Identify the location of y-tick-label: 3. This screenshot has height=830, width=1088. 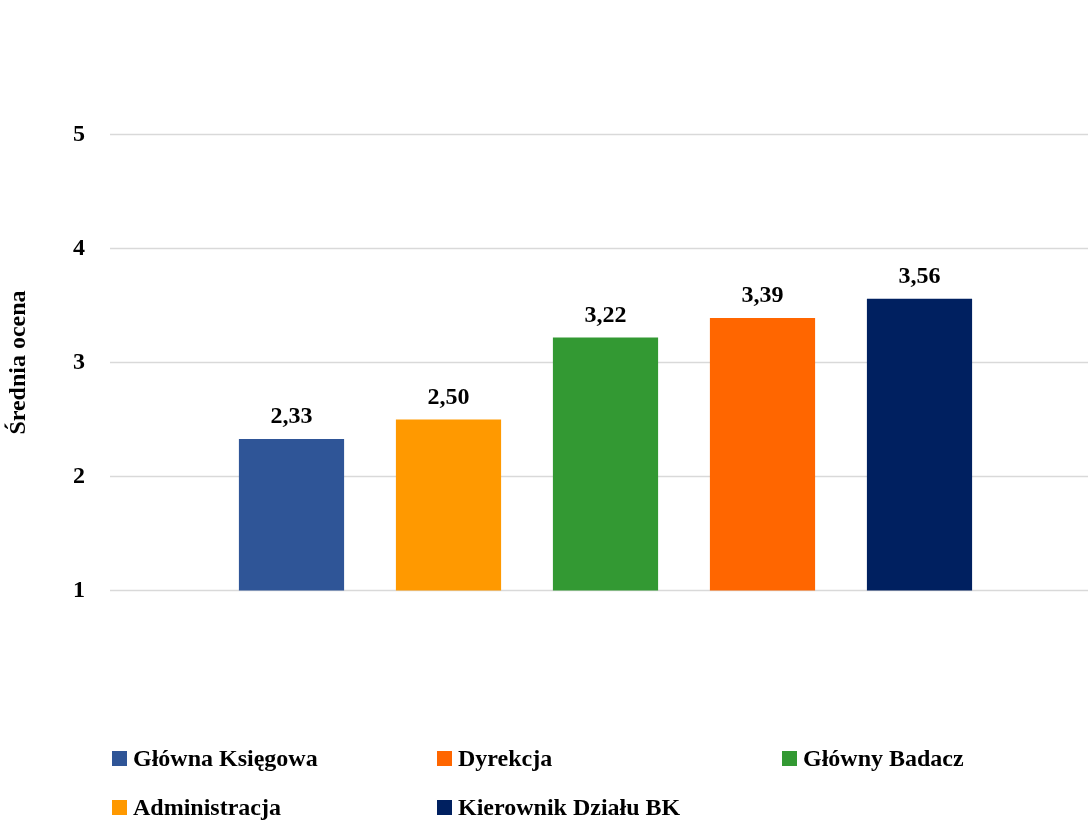
(79, 360).